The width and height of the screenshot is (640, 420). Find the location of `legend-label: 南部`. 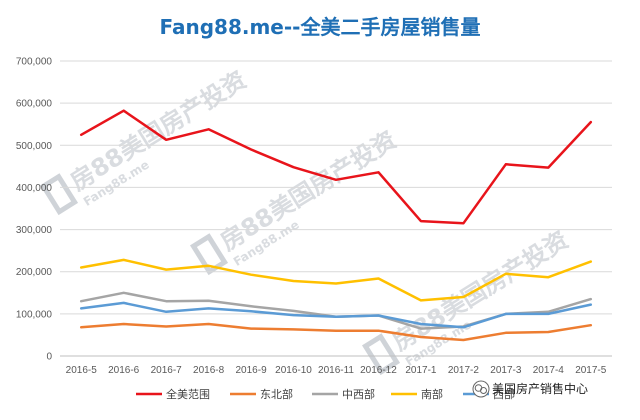

legend-label: 南部 is located at coordinates (432, 394).